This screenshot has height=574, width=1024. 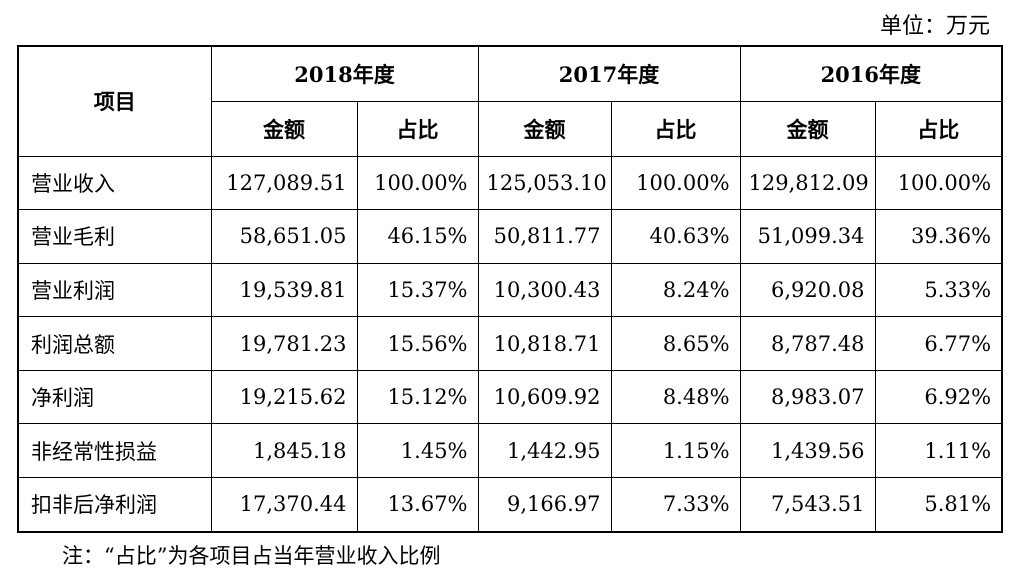 What do you see at coordinates (675, 290) in the screenshot?
I see `cell-ratio: 8.24%` at bounding box center [675, 290].